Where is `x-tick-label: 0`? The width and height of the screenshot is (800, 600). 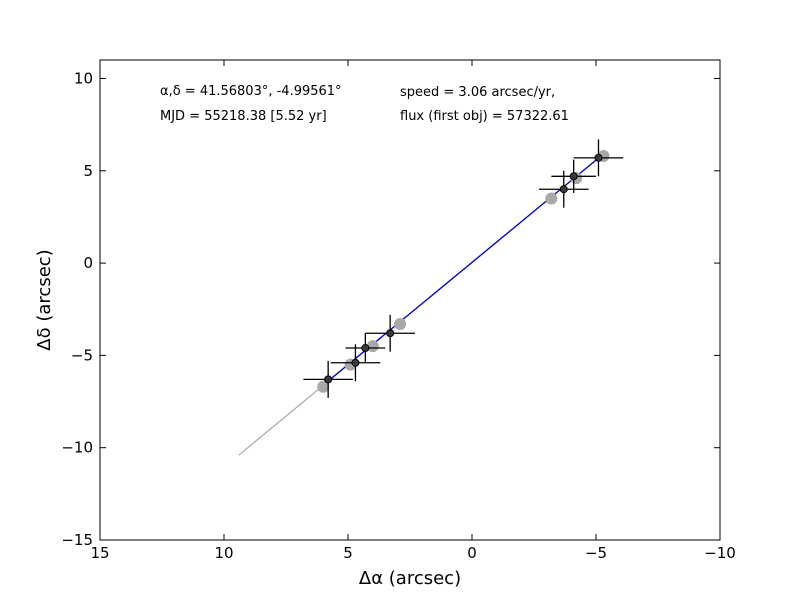
x-tick-label: 0 is located at coordinates (472, 553).